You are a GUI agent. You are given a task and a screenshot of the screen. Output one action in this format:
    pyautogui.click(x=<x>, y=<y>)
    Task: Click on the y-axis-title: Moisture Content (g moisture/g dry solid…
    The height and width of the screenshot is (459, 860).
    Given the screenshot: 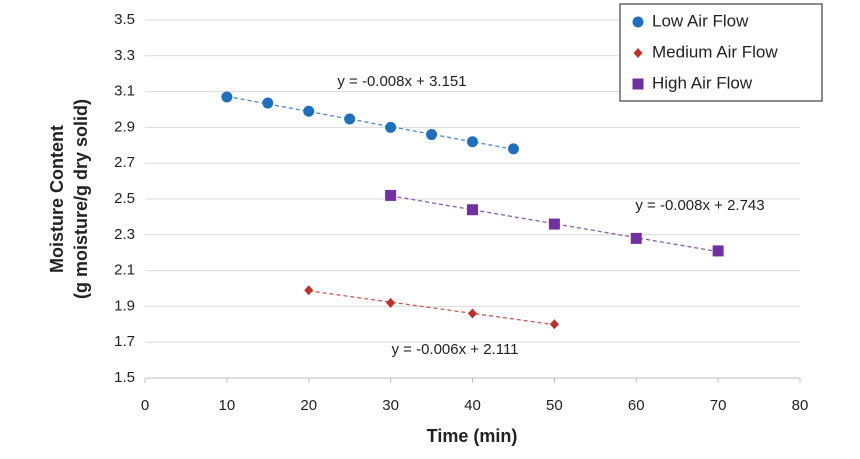 What is the action you would take?
    pyautogui.click(x=69, y=199)
    